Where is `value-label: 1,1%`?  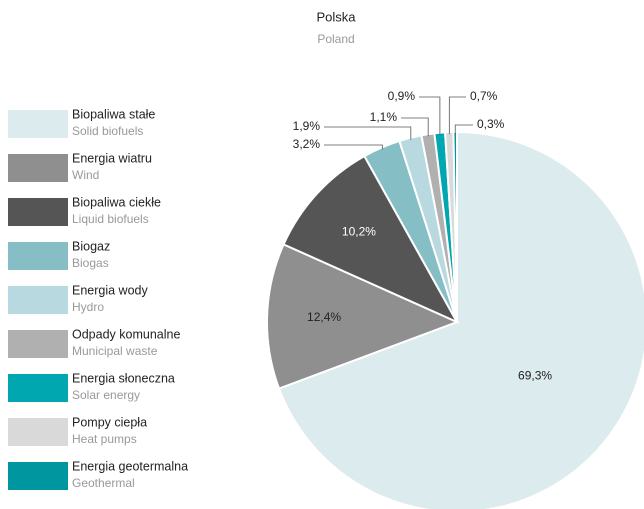
value-label: 1,1% is located at coordinates (384, 117).